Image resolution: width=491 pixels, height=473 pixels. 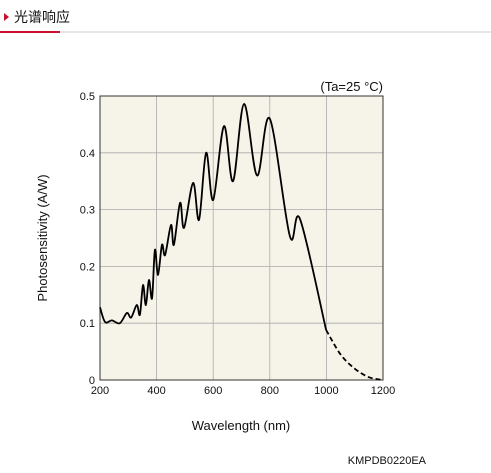 I want to click on y-tick-label: 0.5, so click(x=87, y=97).